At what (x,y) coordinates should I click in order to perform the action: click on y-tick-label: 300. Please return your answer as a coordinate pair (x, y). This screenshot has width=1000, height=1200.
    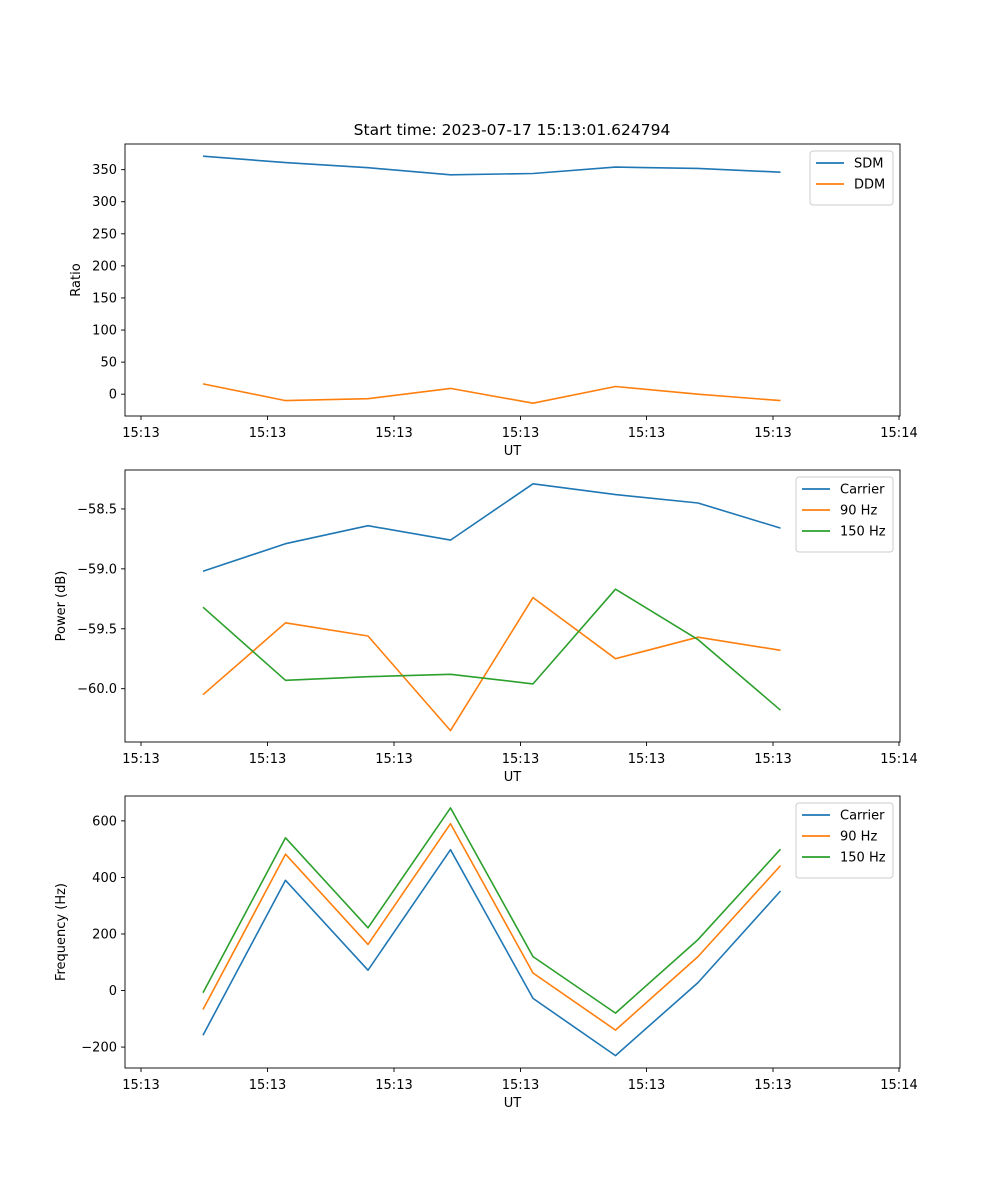
    Looking at the image, I should click on (104, 202).